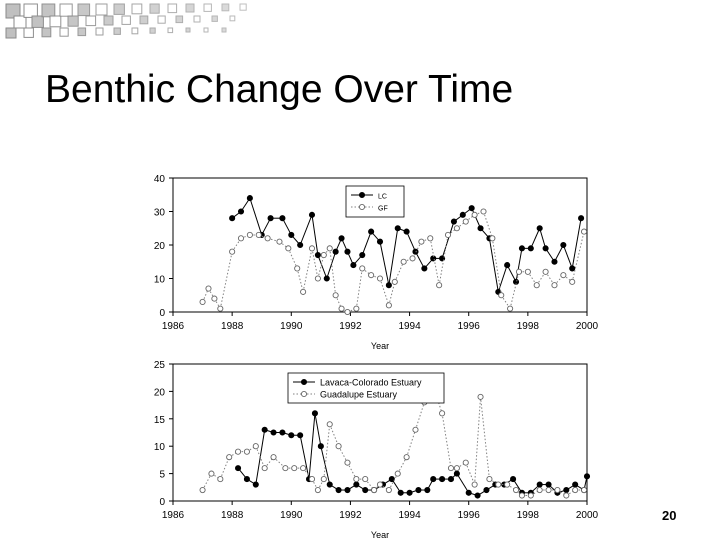 This screenshot has height=540, width=720. Describe the element at coordinates (126, 21) in the screenshot. I see `decorative-square-pattern` at that location.